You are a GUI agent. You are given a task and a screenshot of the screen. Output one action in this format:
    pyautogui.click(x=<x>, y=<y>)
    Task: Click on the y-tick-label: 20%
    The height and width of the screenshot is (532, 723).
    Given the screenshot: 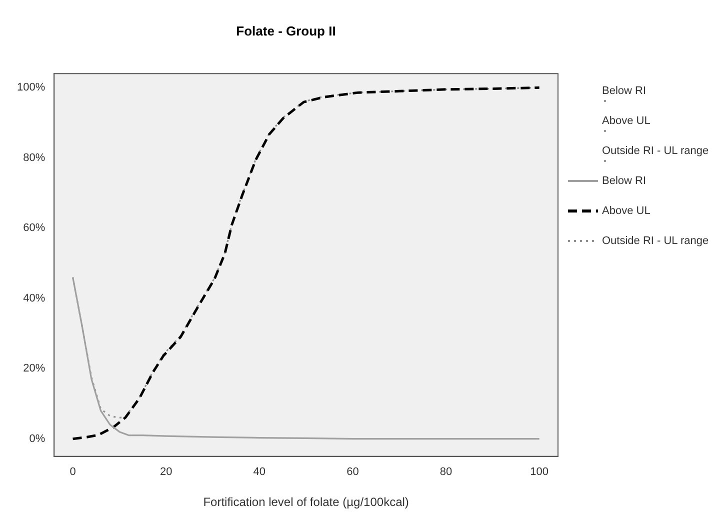 What is the action you would take?
    pyautogui.click(x=34, y=368)
    